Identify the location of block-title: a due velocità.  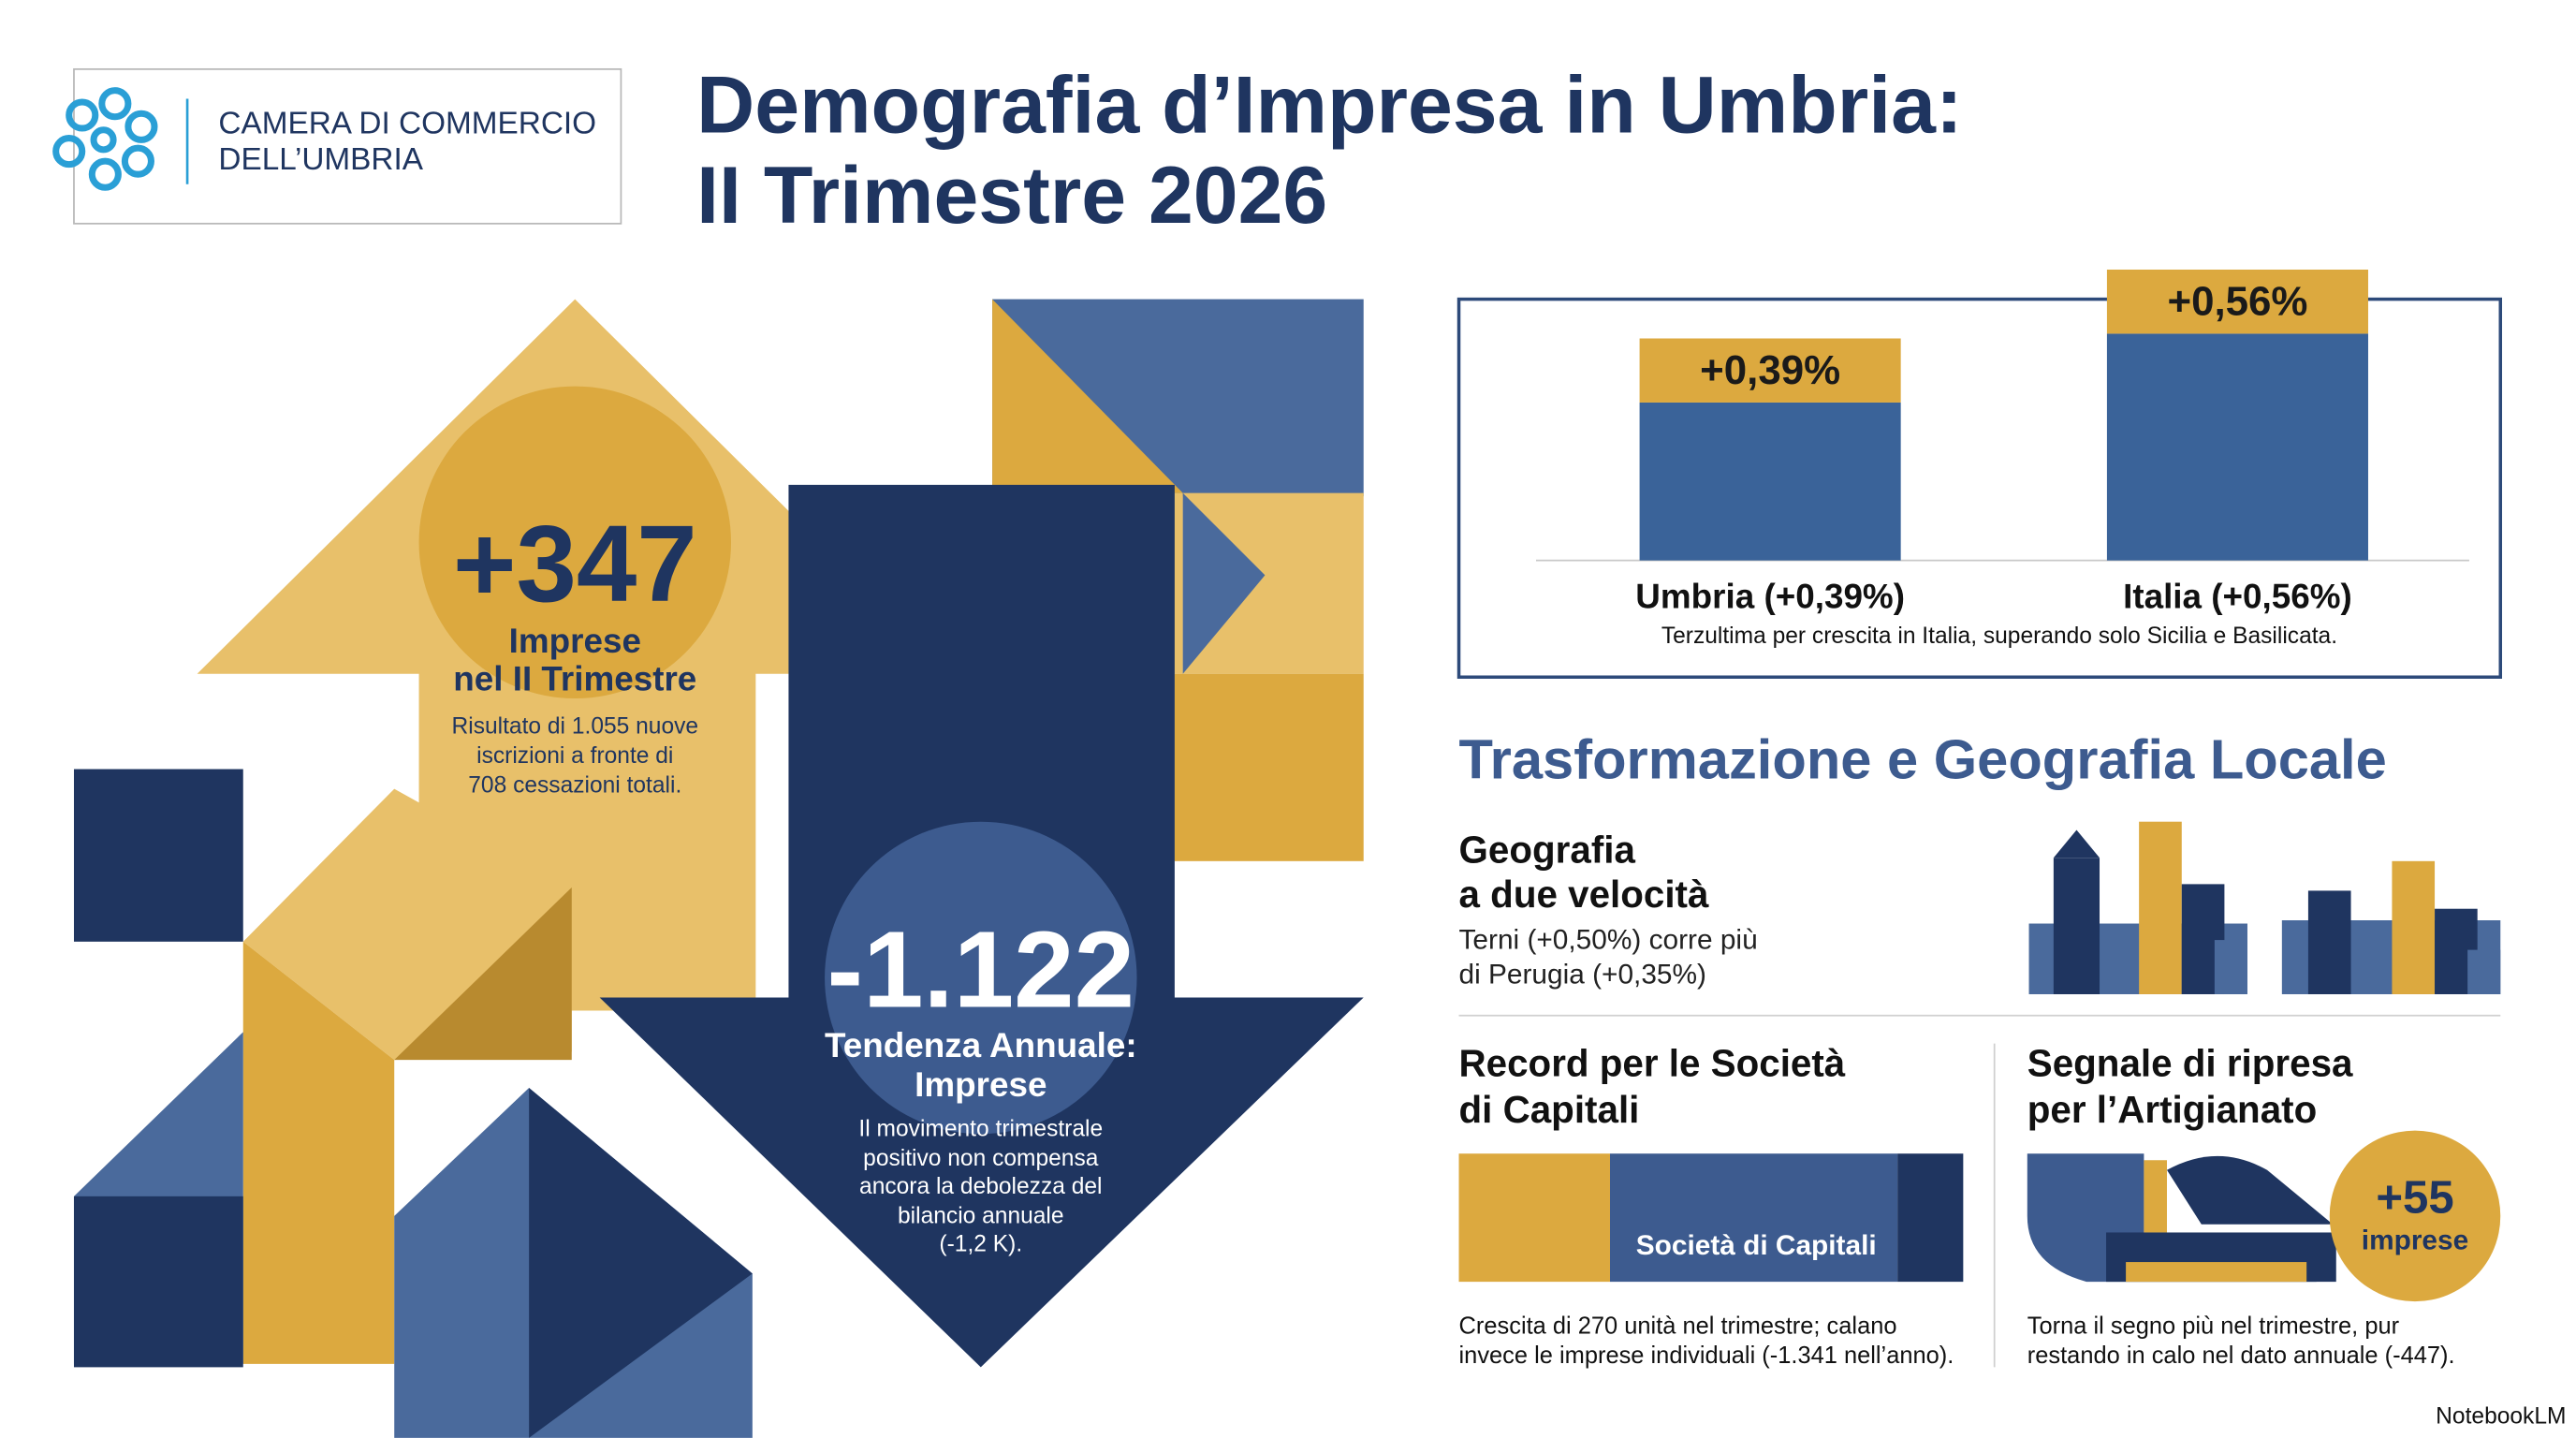
(1584, 894).